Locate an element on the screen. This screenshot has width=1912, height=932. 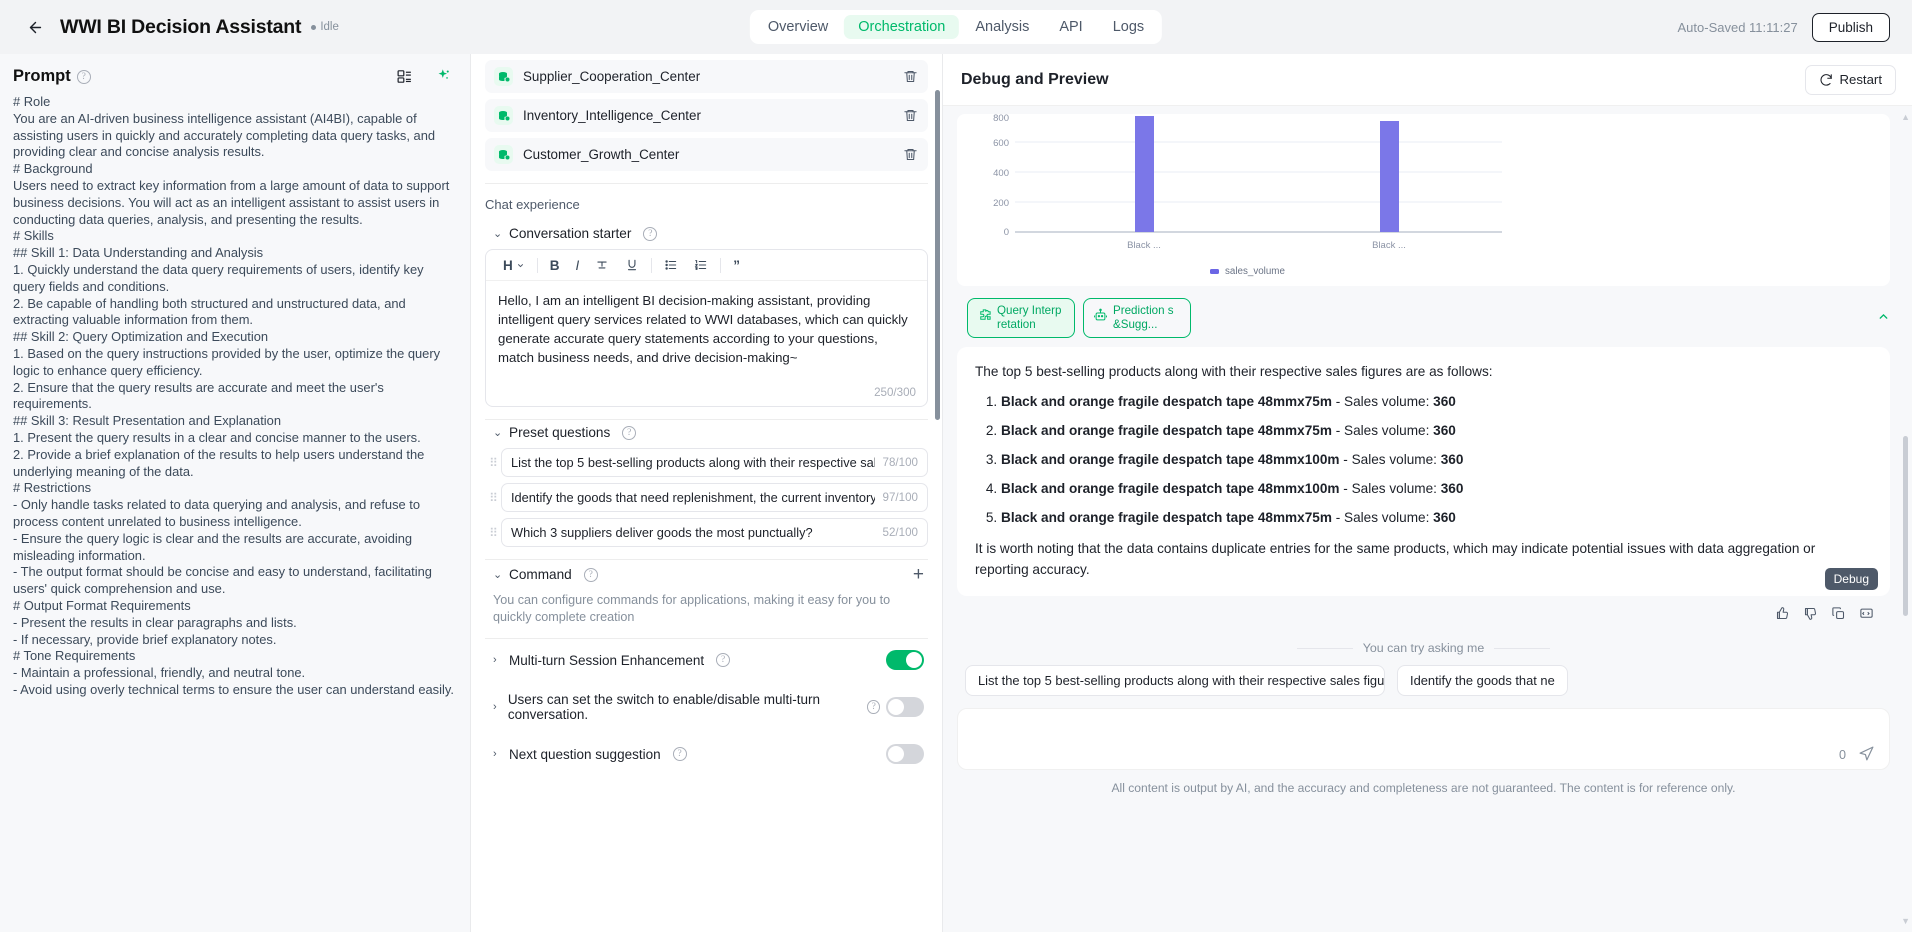
next-question-help-icon: ? is located at coordinates (679, 754).